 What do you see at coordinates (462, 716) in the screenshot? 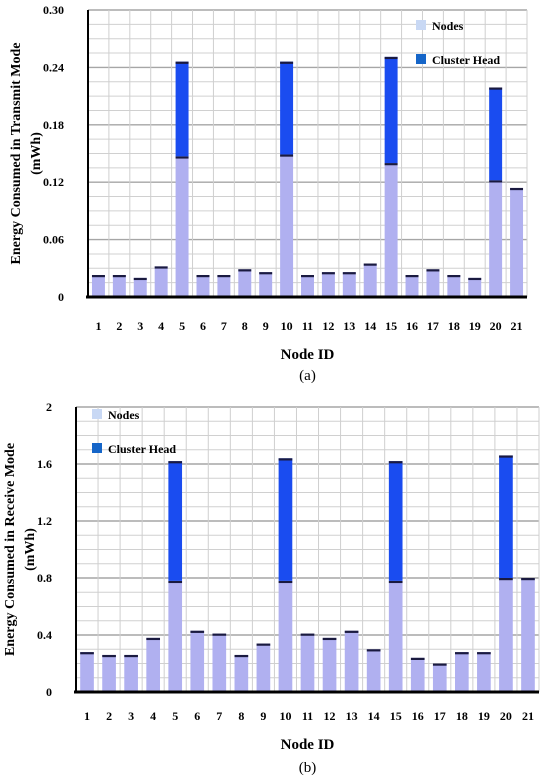
I see `x-tick-label: 18` at bounding box center [462, 716].